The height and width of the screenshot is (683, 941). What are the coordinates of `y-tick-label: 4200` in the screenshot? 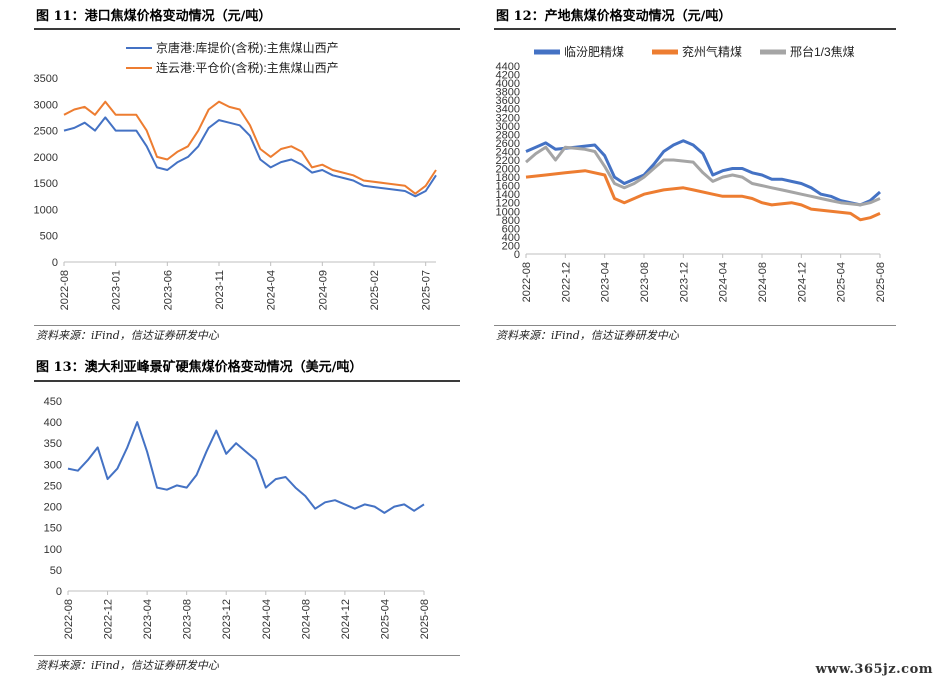 It's located at (508, 76).